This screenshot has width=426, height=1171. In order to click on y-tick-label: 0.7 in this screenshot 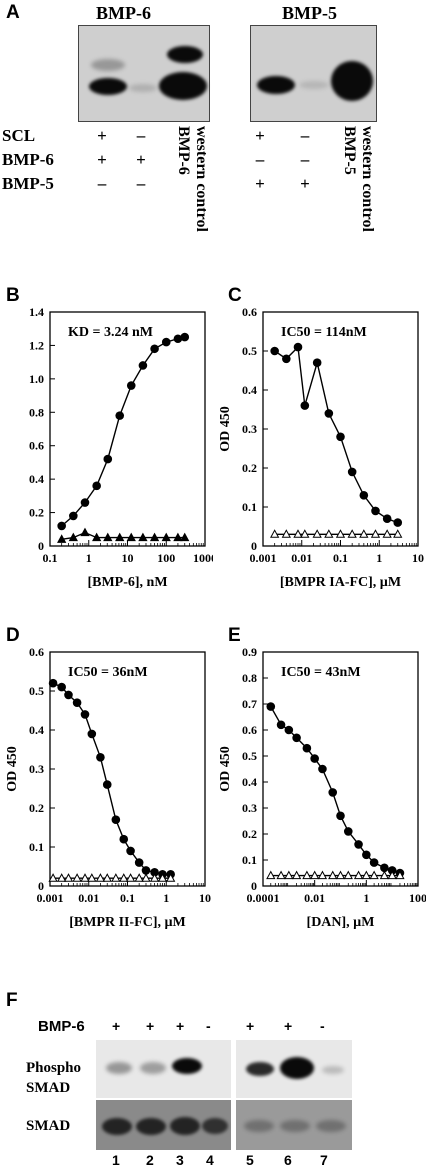, I will do `click(249, 704)`.